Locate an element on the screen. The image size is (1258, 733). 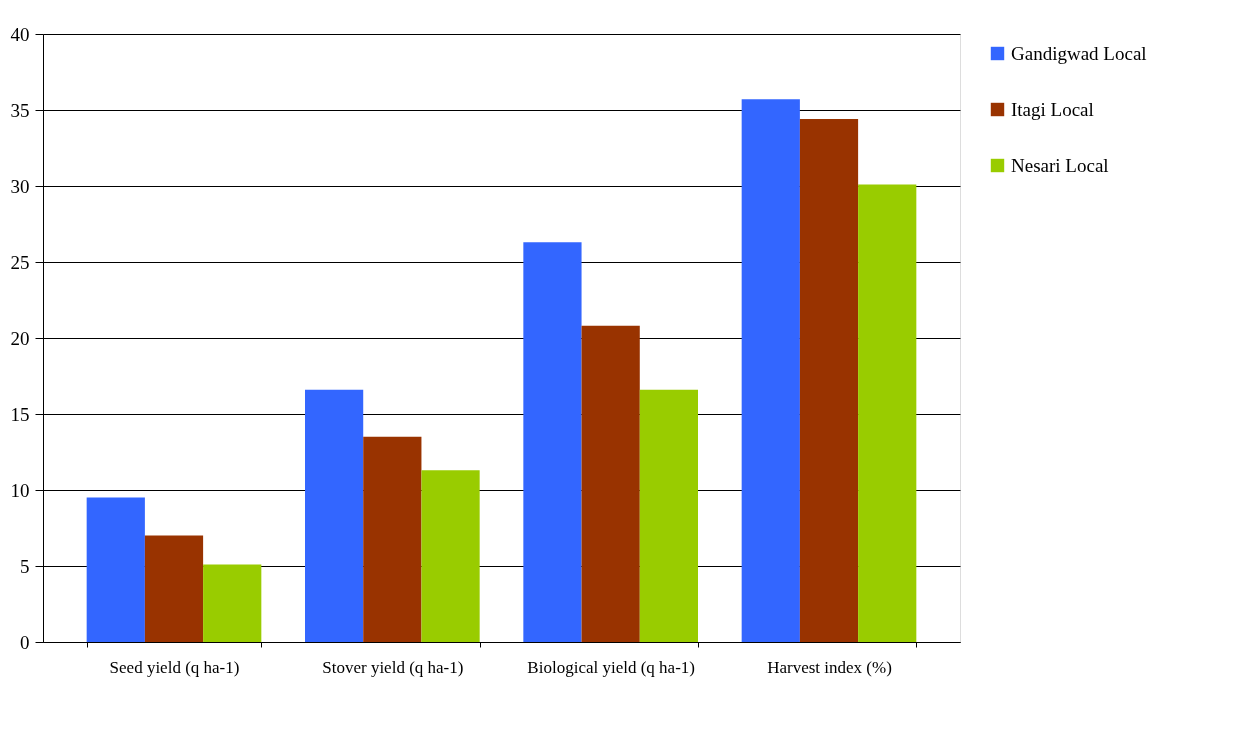
y-tick-label: 40 is located at coordinates (20, 34).